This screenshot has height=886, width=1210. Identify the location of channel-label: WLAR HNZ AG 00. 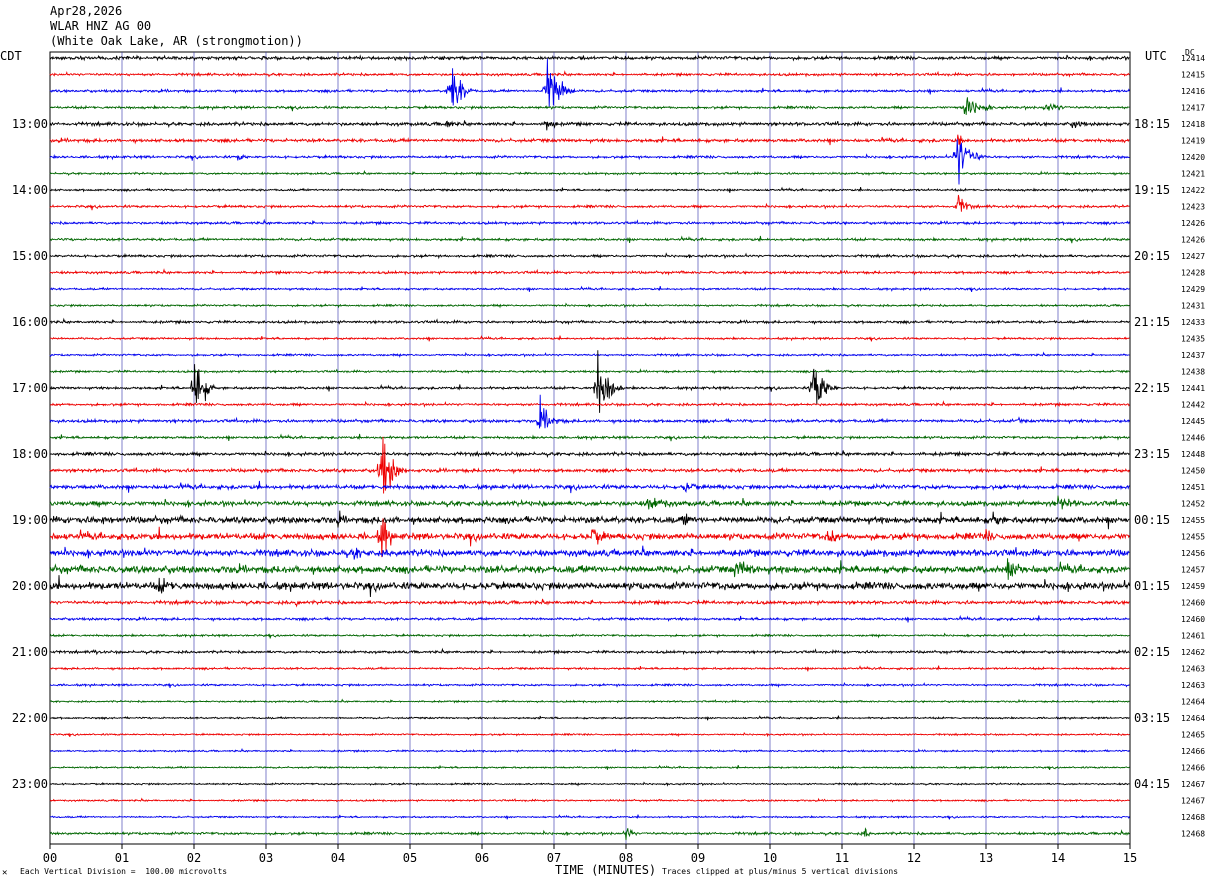
(101, 26).